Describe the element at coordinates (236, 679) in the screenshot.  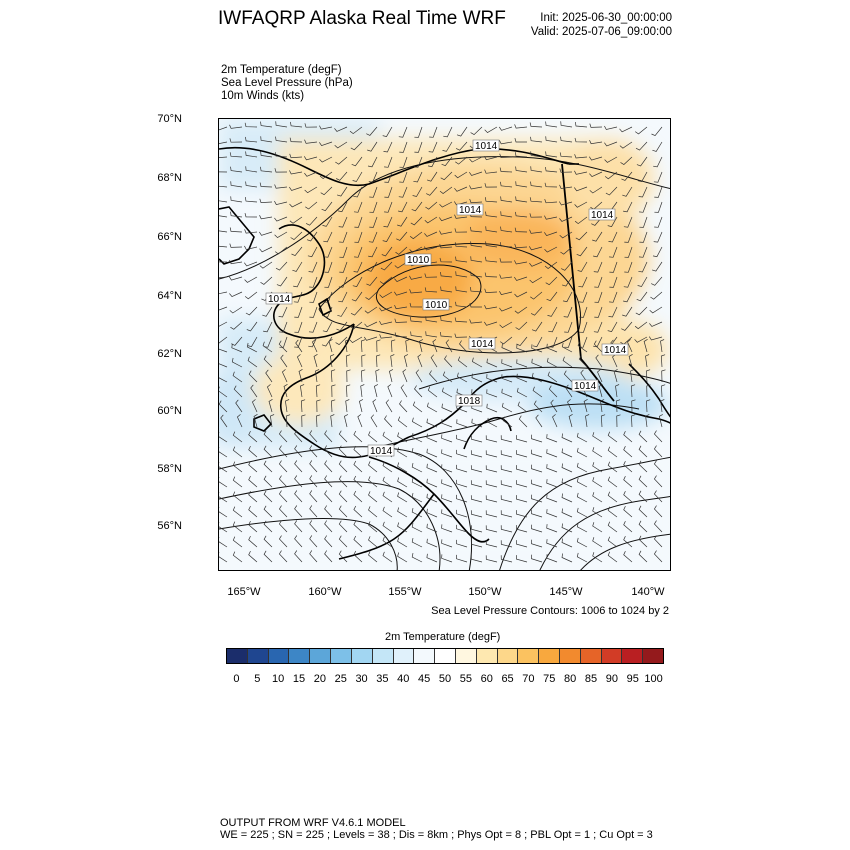
I see `colorbar-label: 0` at that location.